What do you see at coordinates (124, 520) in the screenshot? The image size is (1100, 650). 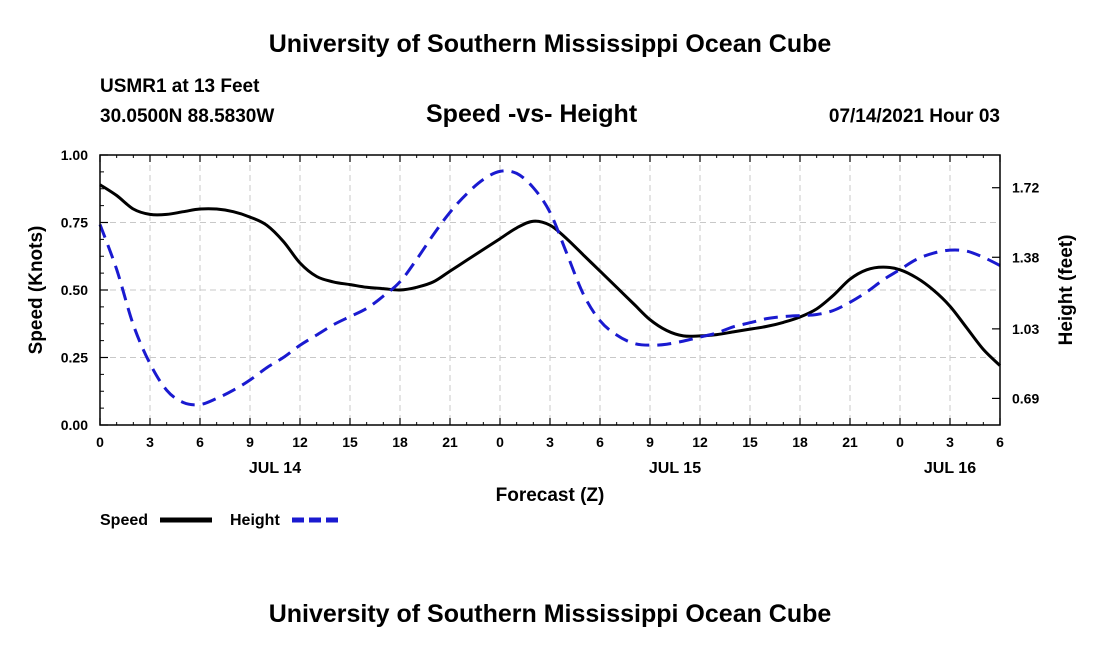 I see `legend-speed-label: Speed` at bounding box center [124, 520].